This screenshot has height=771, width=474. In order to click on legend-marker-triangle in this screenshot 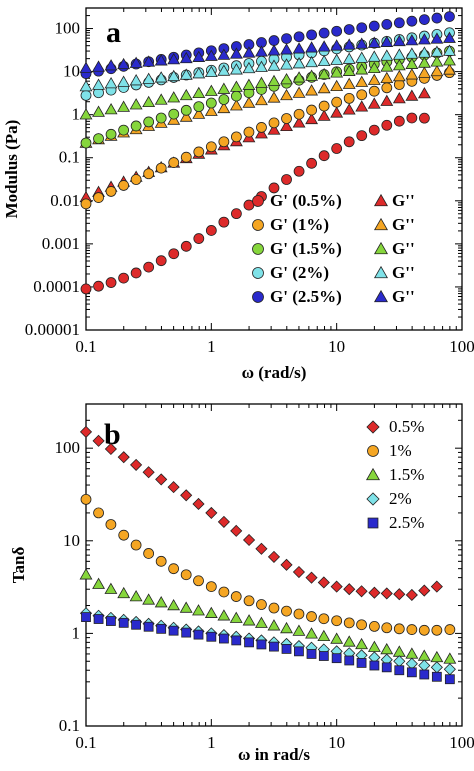, I will do `click(381, 248)`.